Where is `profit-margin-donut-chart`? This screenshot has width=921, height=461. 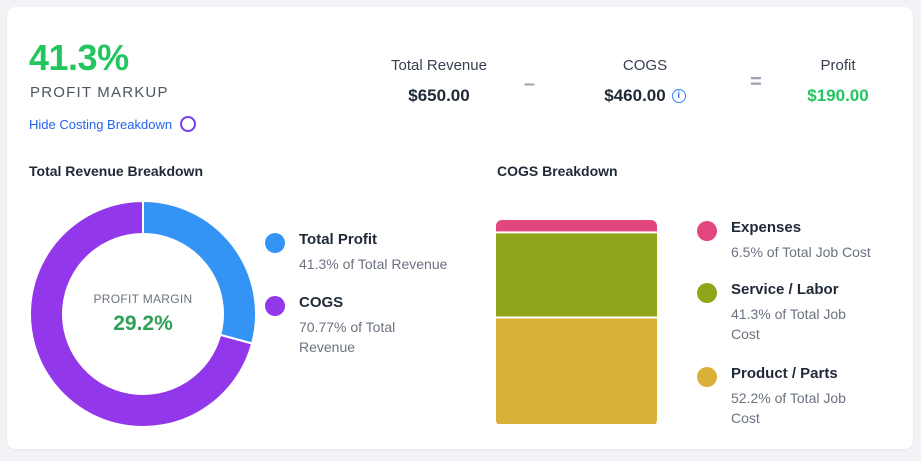 profit-margin-donut-chart is located at coordinates (143, 314).